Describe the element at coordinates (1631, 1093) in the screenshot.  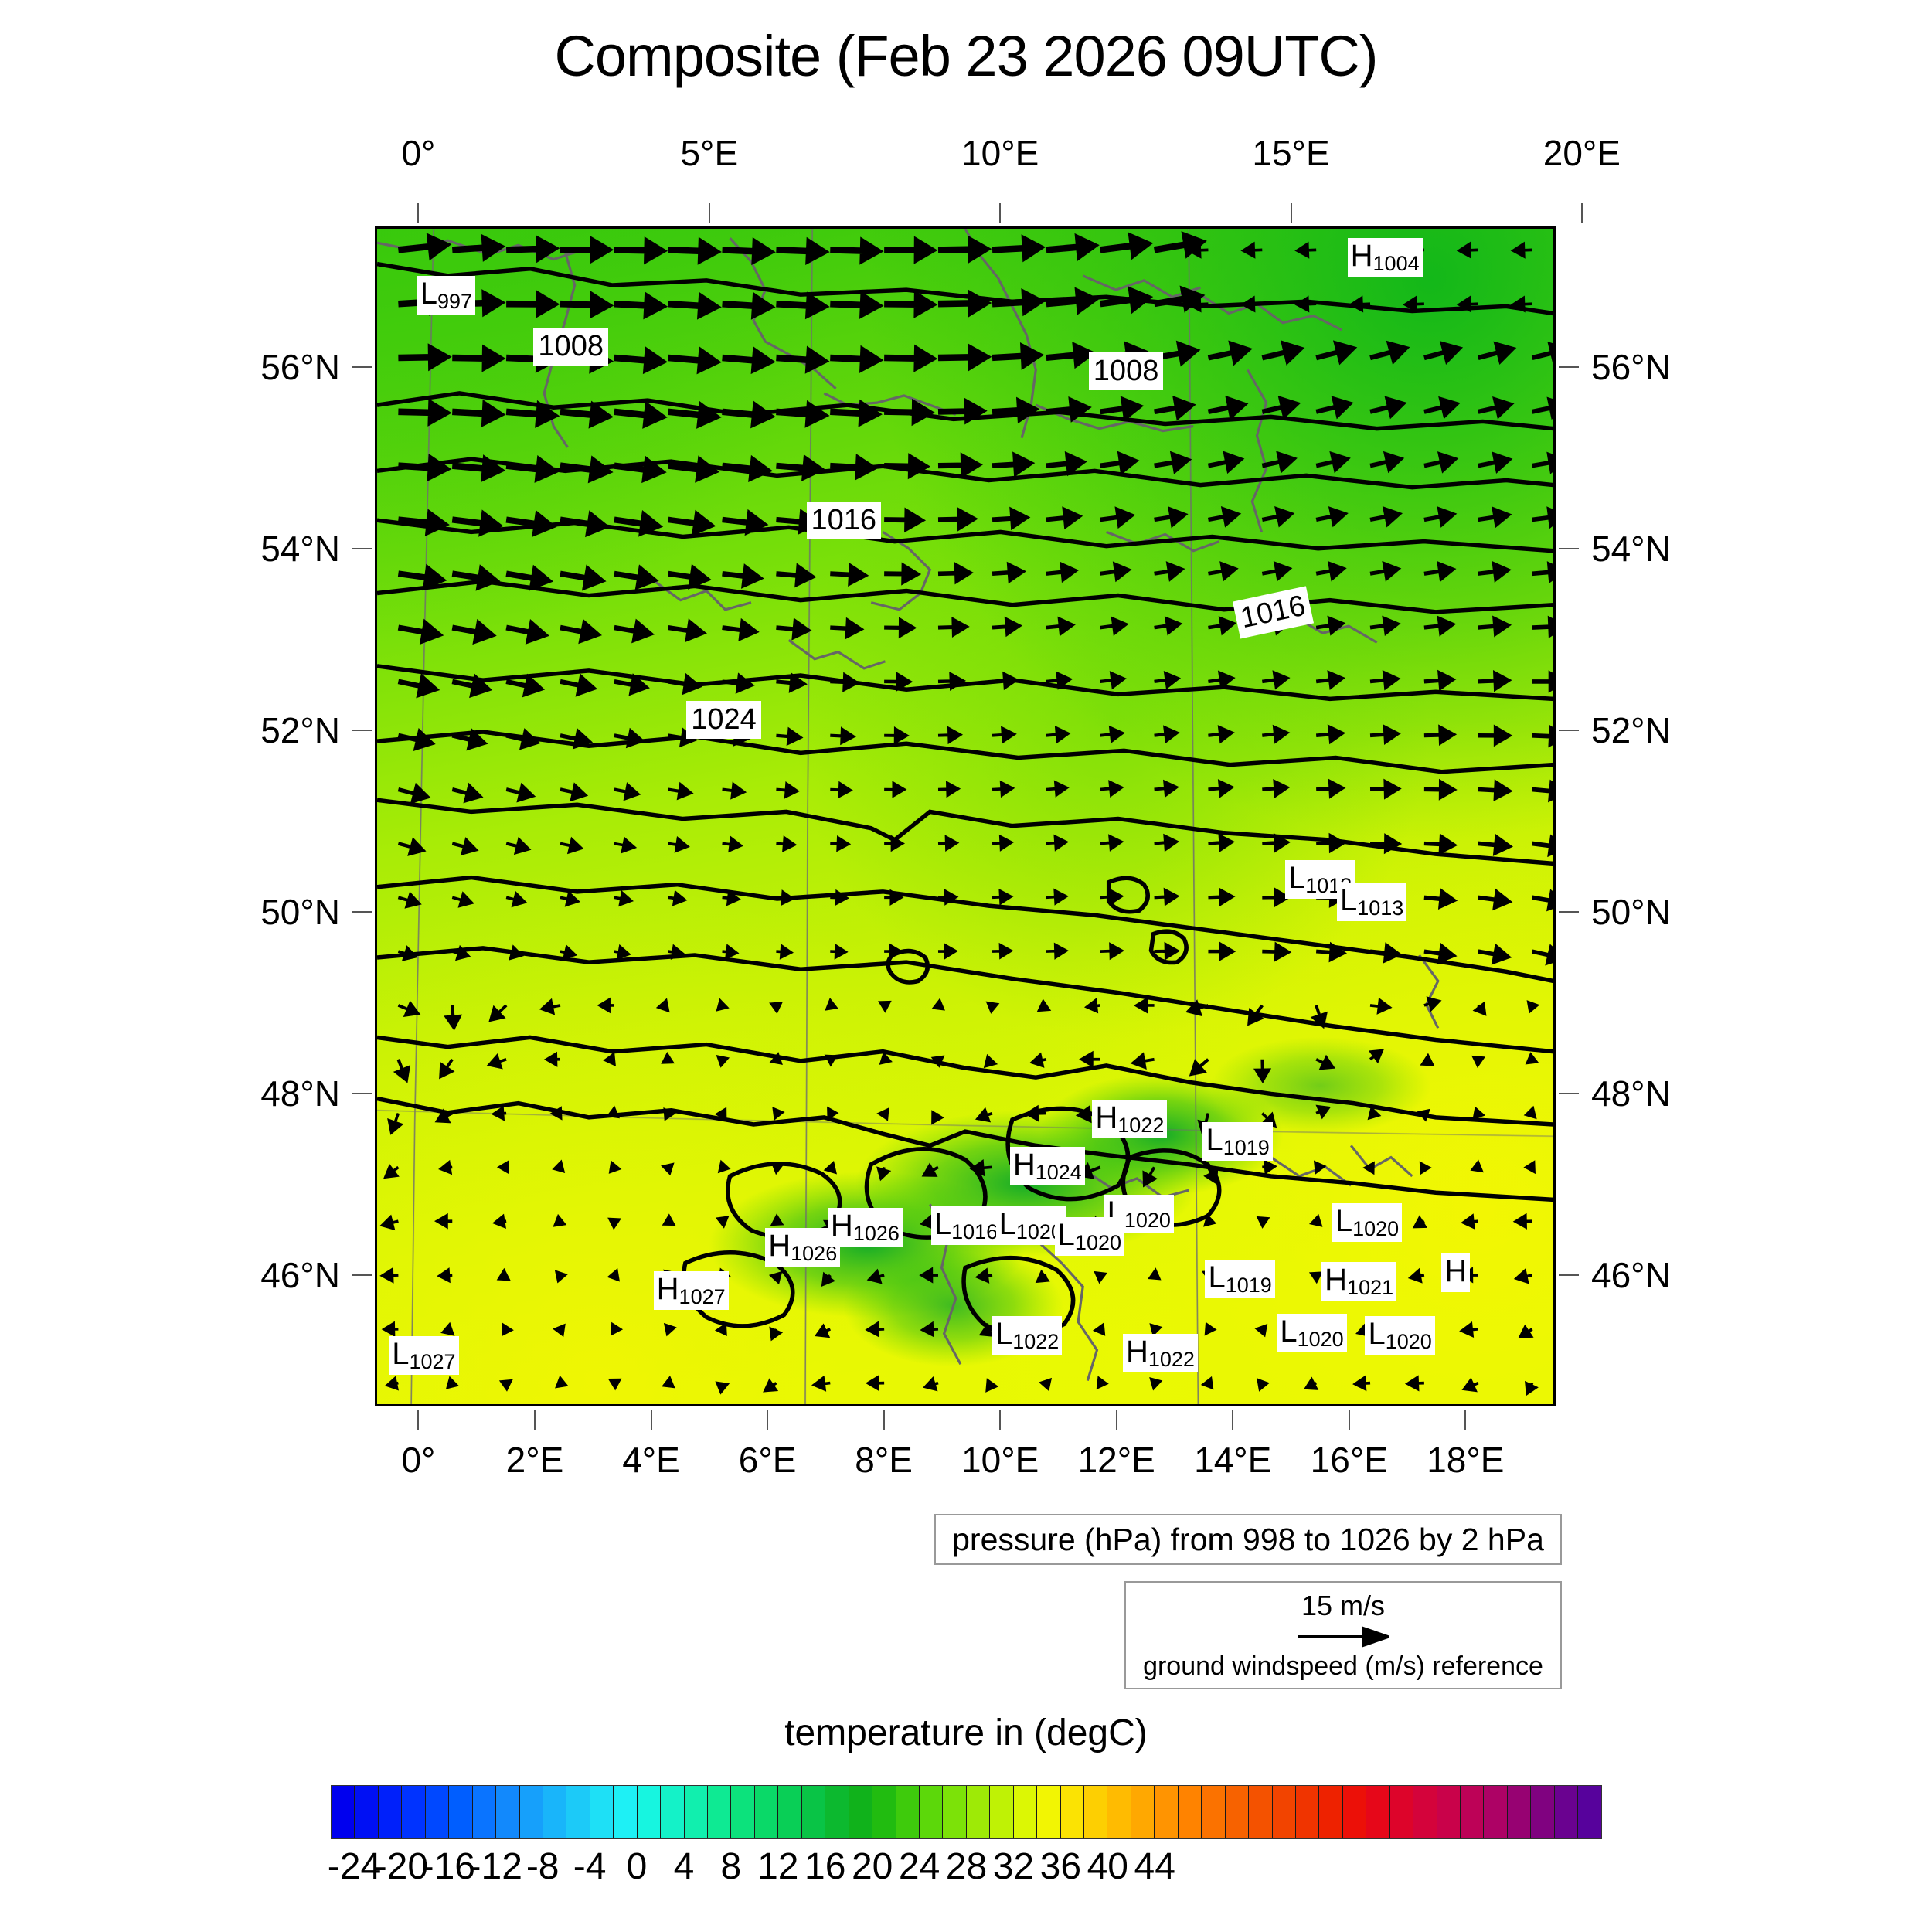
I see `axis-label-right: 48°N` at that location.